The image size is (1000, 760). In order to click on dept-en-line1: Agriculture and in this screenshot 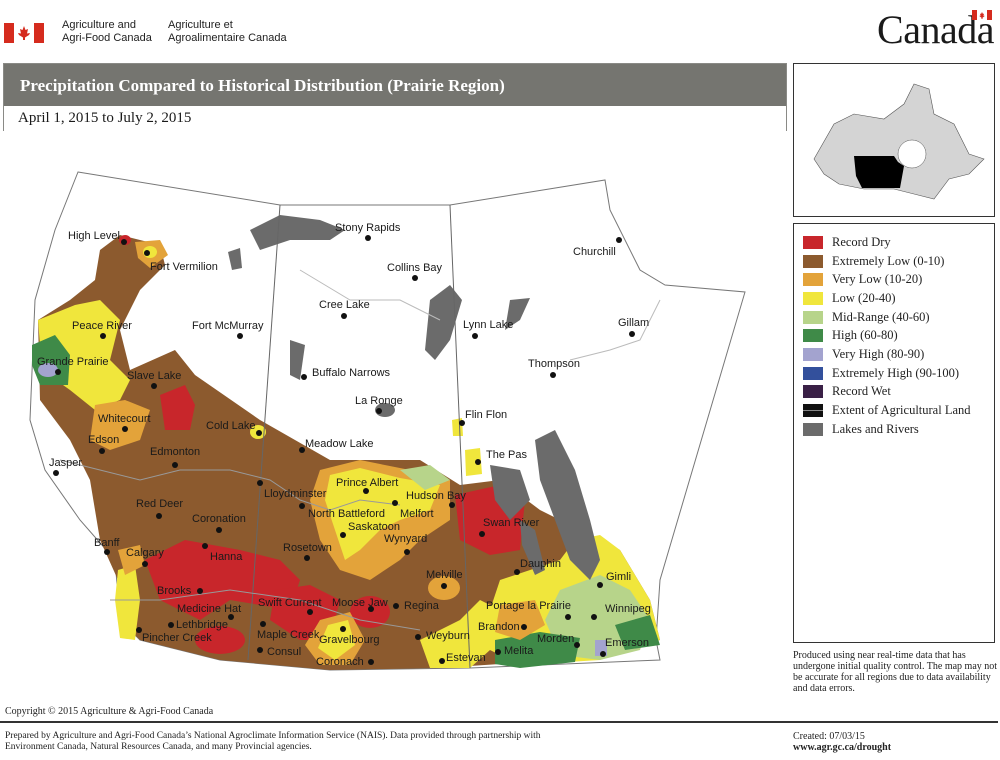, I will do `click(99, 25)`.